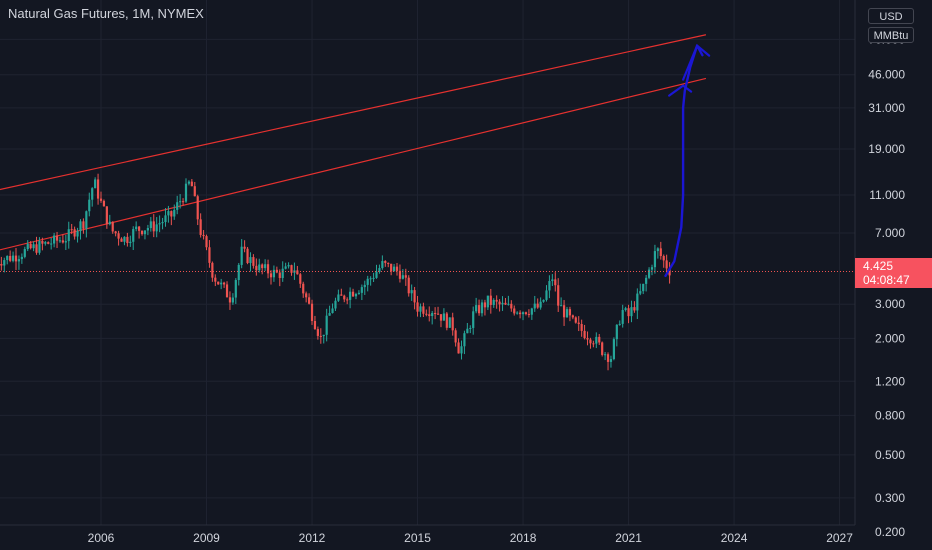  Describe the element at coordinates (891, 16) in the screenshot. I see `currency-button: USD` at that location.